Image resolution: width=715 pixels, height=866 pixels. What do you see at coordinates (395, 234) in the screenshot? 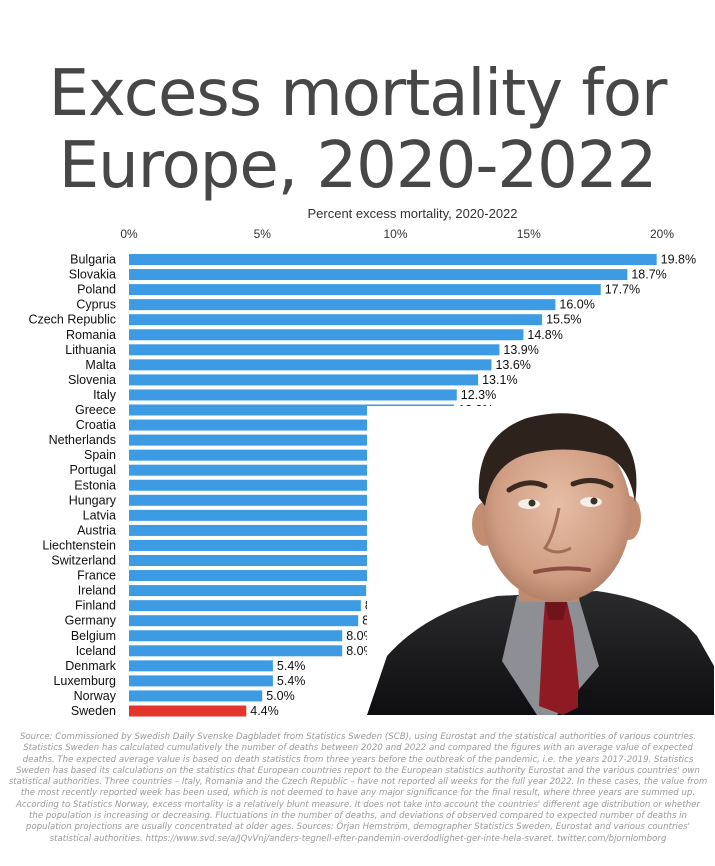
I see `x-tick-label: 10%` at bounding box center [395, 234].